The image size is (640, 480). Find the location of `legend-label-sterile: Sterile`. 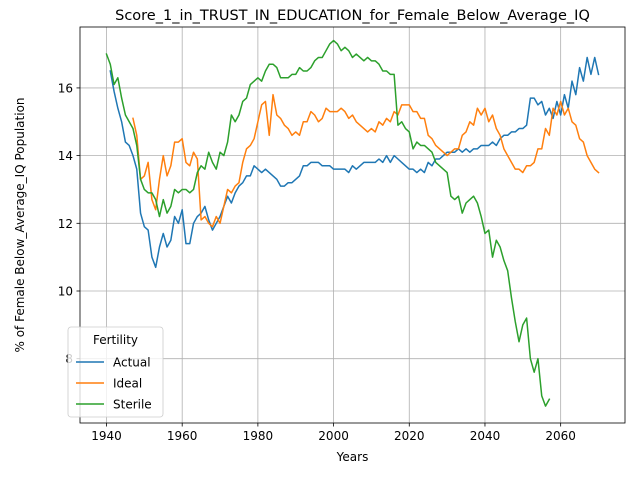

legend-label-sterile: Sterile is located at coordinates (132, 405).